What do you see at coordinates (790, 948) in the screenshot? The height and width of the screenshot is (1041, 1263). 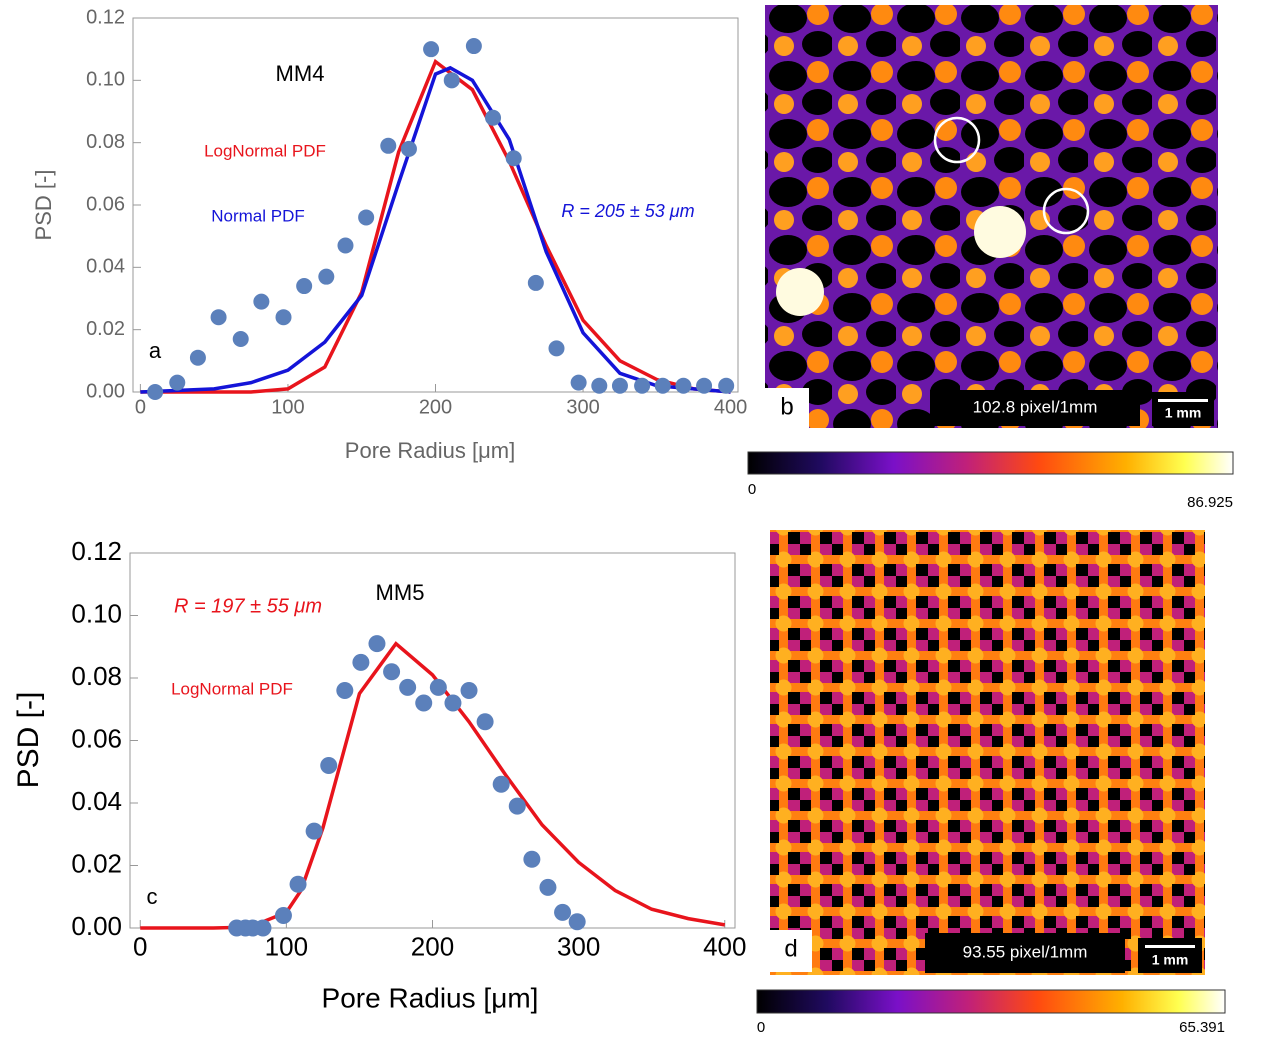 I see `panel-label: d` at bounding box center [790, 948].